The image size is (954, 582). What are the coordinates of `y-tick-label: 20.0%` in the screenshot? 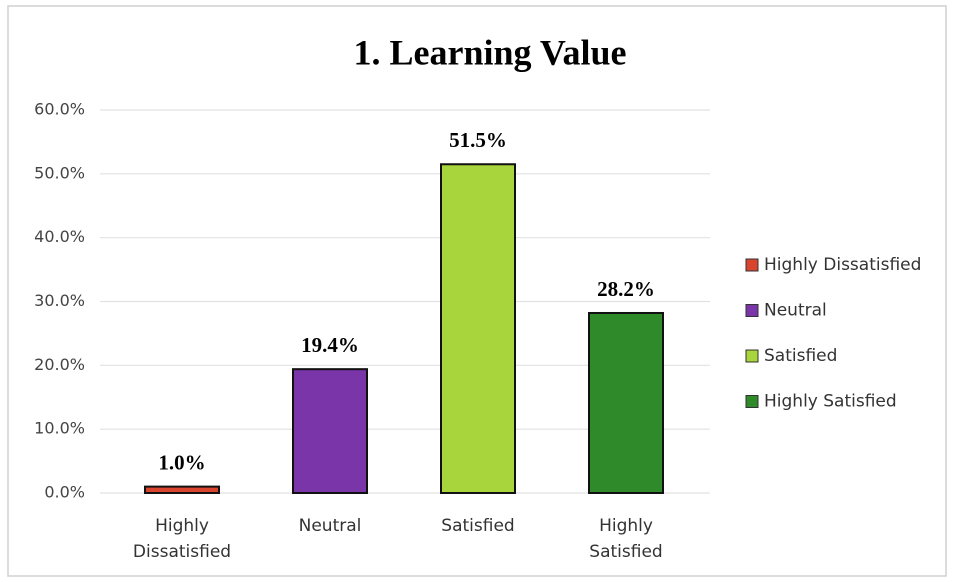 It's located at (59, 364).